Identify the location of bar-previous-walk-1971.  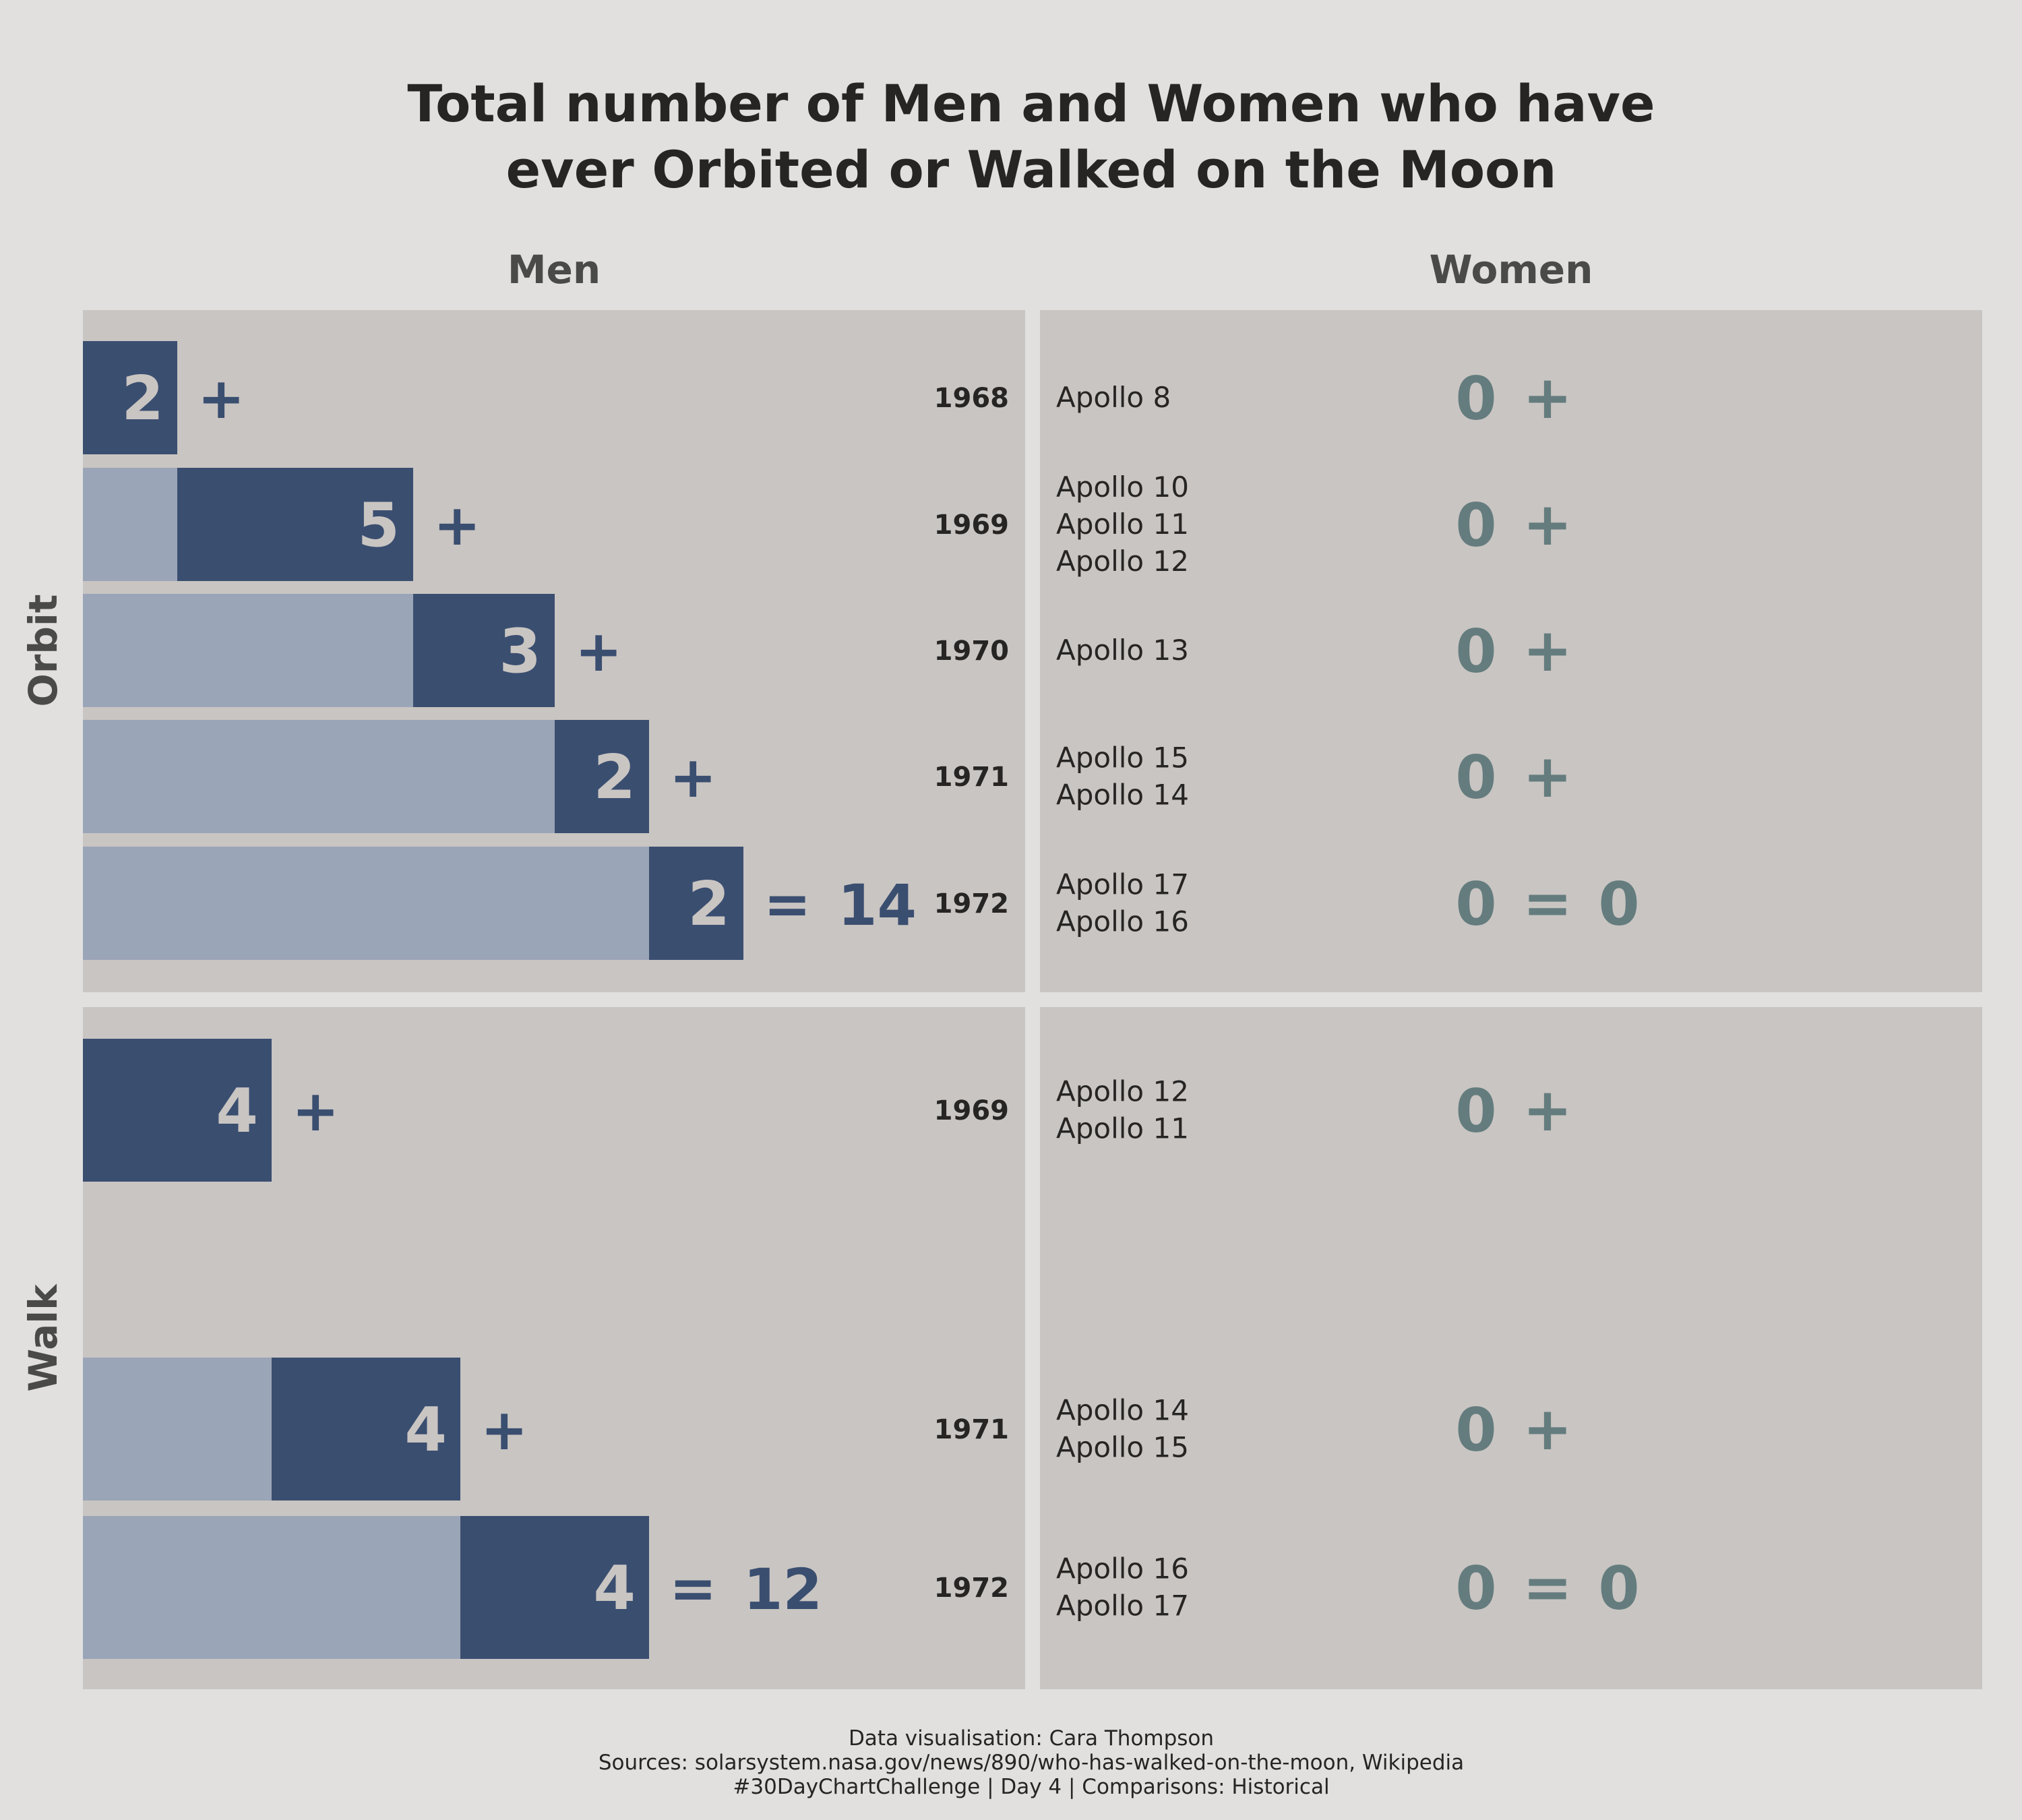
(177, 1429).